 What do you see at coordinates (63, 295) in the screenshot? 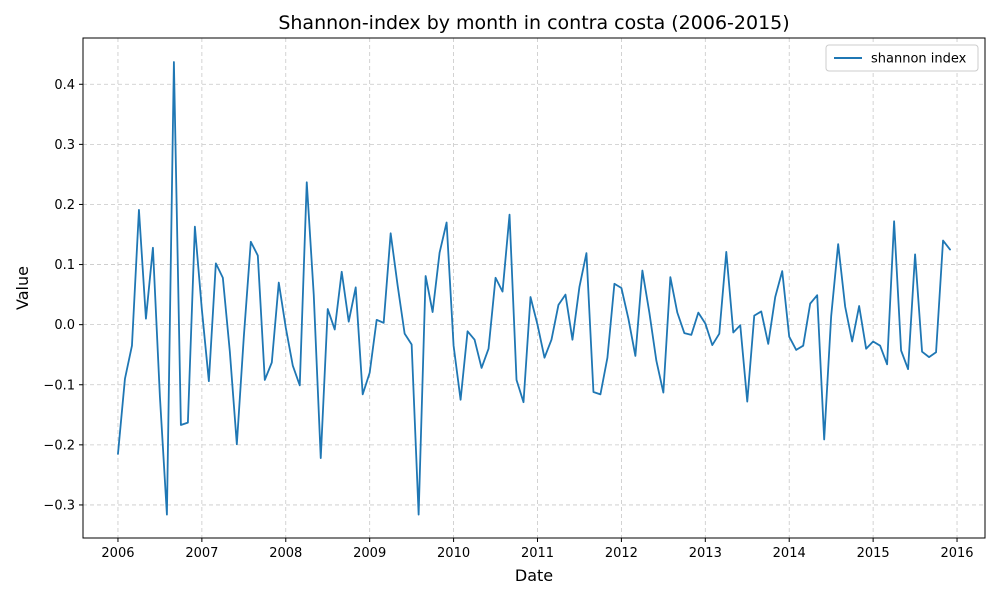
I see `y-axis-ticks: −0.3 −0.2 −0.1 0.0 0.1 0.2 0.3 0.4` at bounding box center [63, 295].